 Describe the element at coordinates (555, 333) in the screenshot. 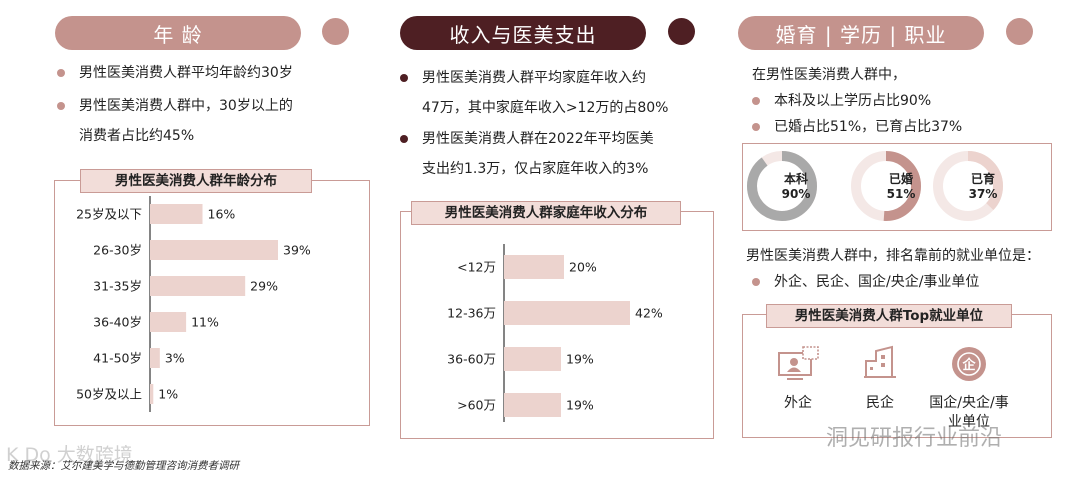

I see `income-bar-chart: <12万 20% 12-36万 42% 36-60万 19% >60万 19%` at that location.